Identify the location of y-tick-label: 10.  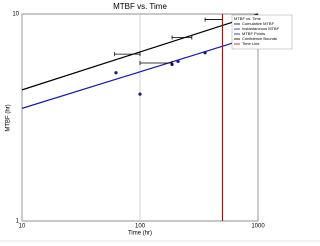
(15, 15).